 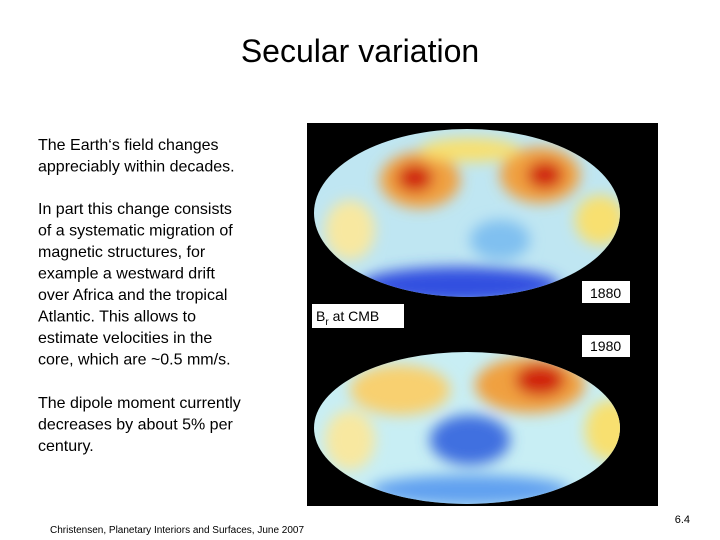 What do you see at coordinates (605, 293) in the screenshot?
I see `label-1880: 1880` at bounding box center [605, 293].